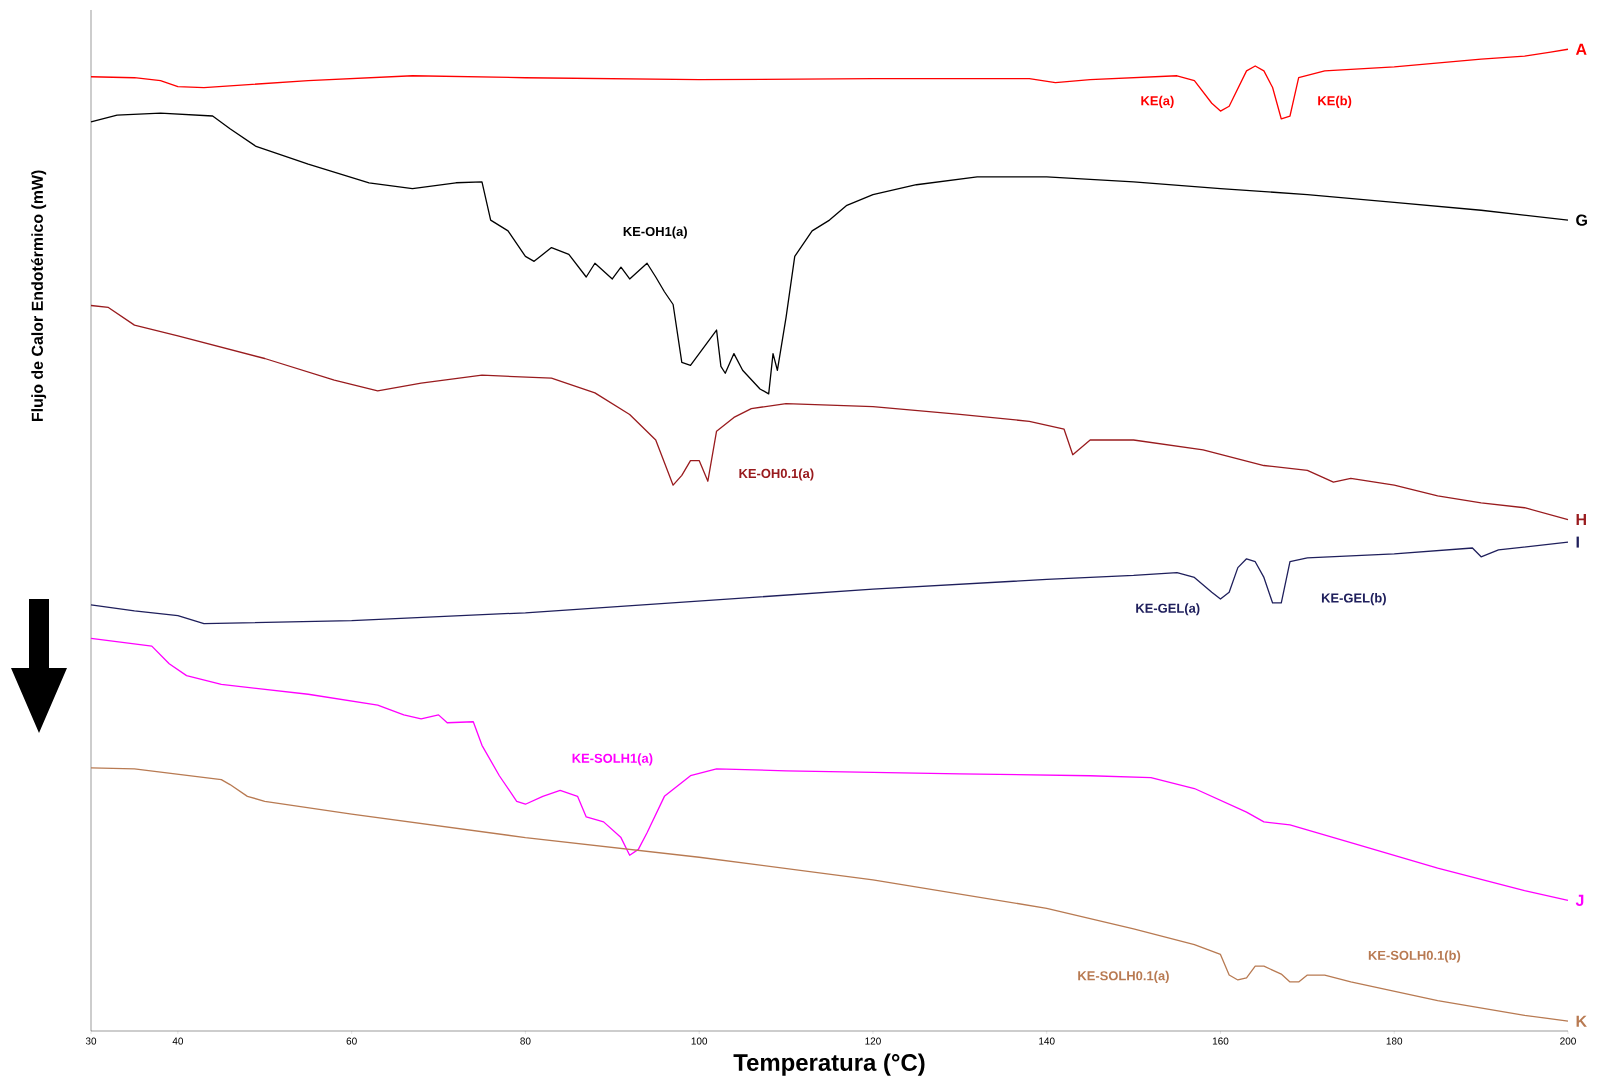  Describe the element at coordinates (1579, 900) in the screenshot. I see `series-label: J` at that location.